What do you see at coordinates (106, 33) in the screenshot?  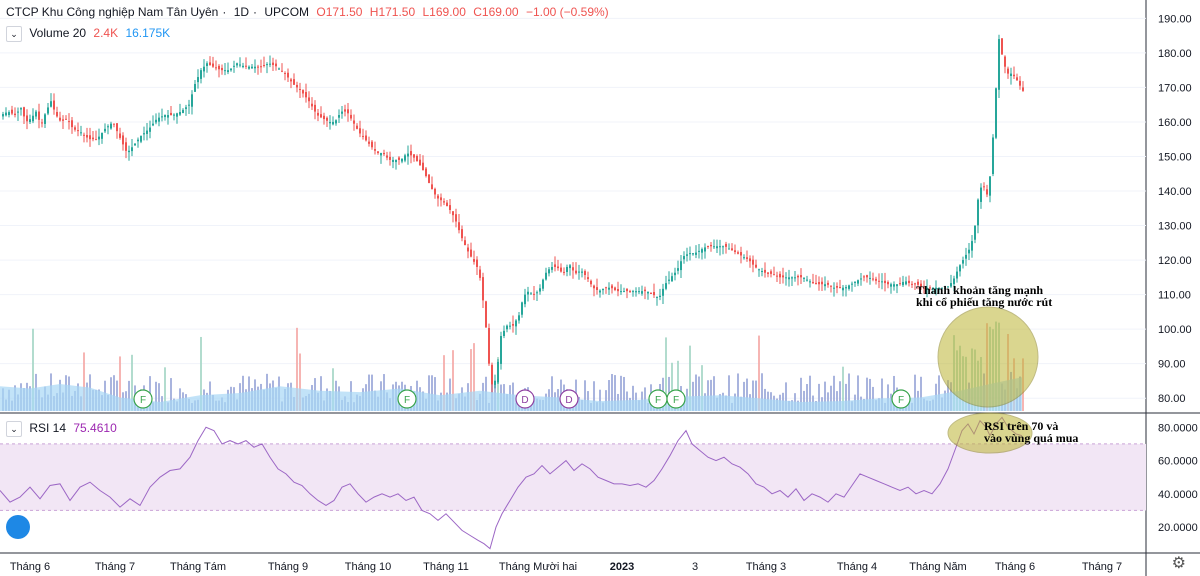 I see `volume-value: 2.4K` at bounding box center [106, 33].